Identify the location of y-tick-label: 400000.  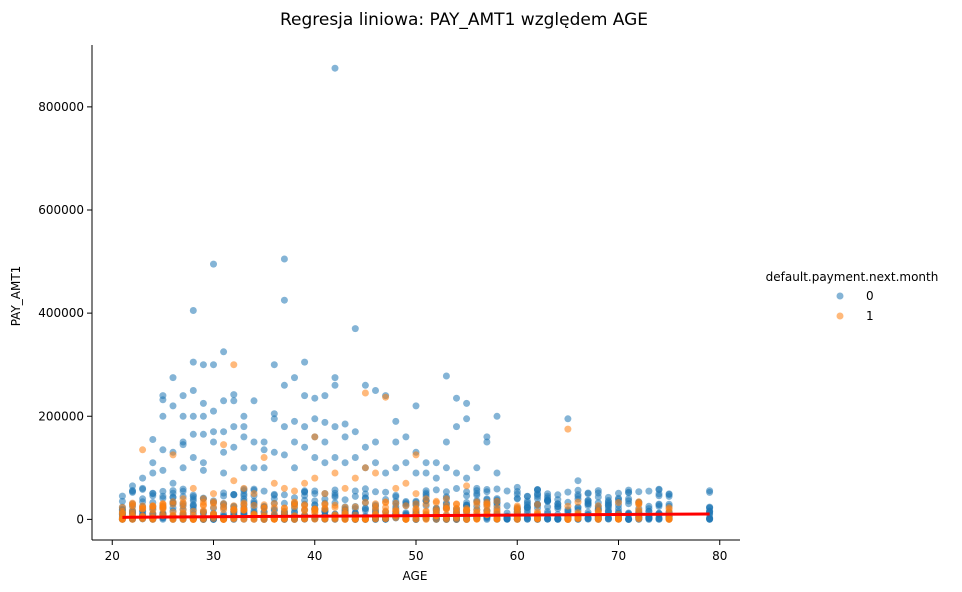
(61, 313).